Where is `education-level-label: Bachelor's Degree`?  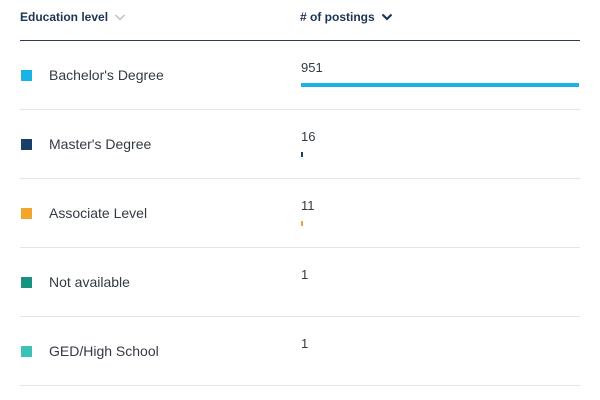
education-level-label: Bachelor's Degree is located at coordinates (106, 75).